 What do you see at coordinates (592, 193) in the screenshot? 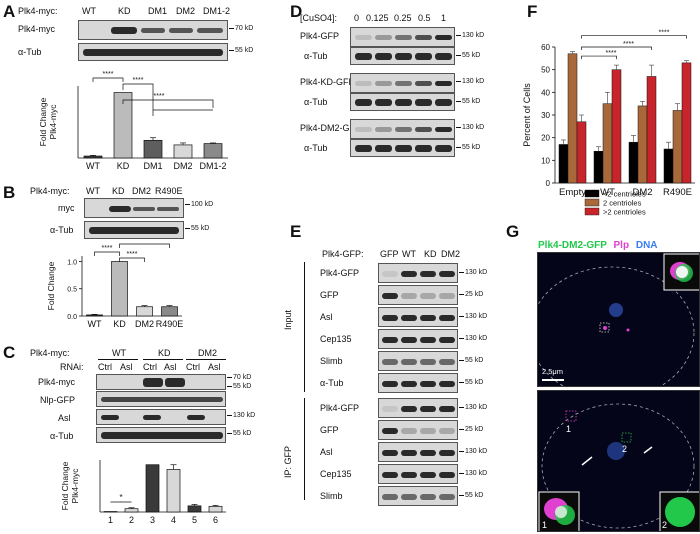
I see `legend-swatch` at bounding box center [592, 193].